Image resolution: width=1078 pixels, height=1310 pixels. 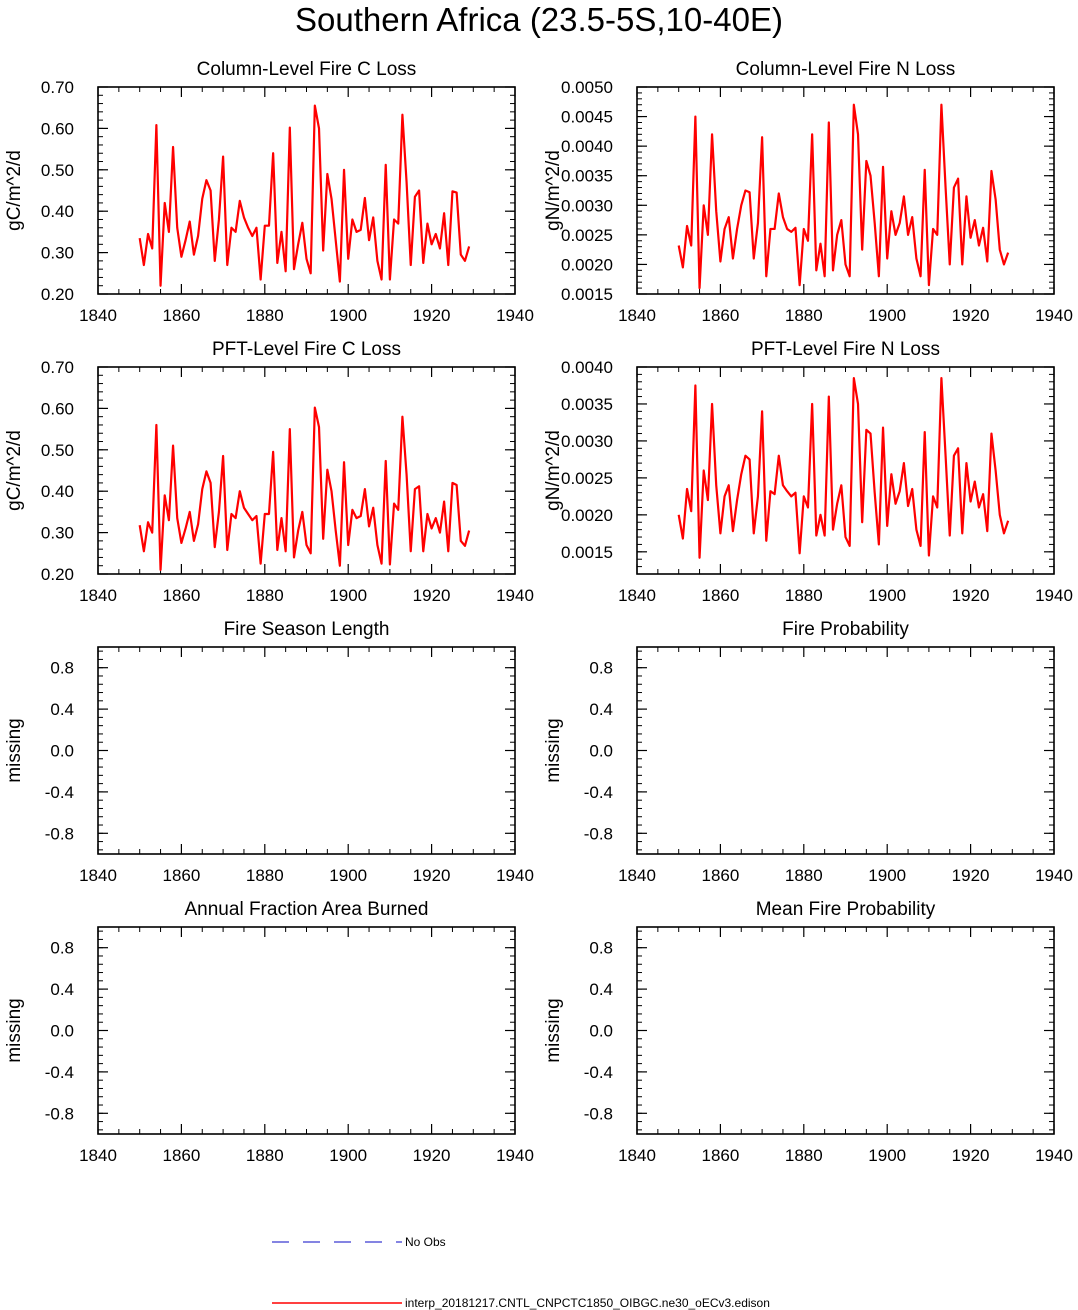 I want to click on panel-4-y-tick-label: 0.0030, so click(x=587, y=441).